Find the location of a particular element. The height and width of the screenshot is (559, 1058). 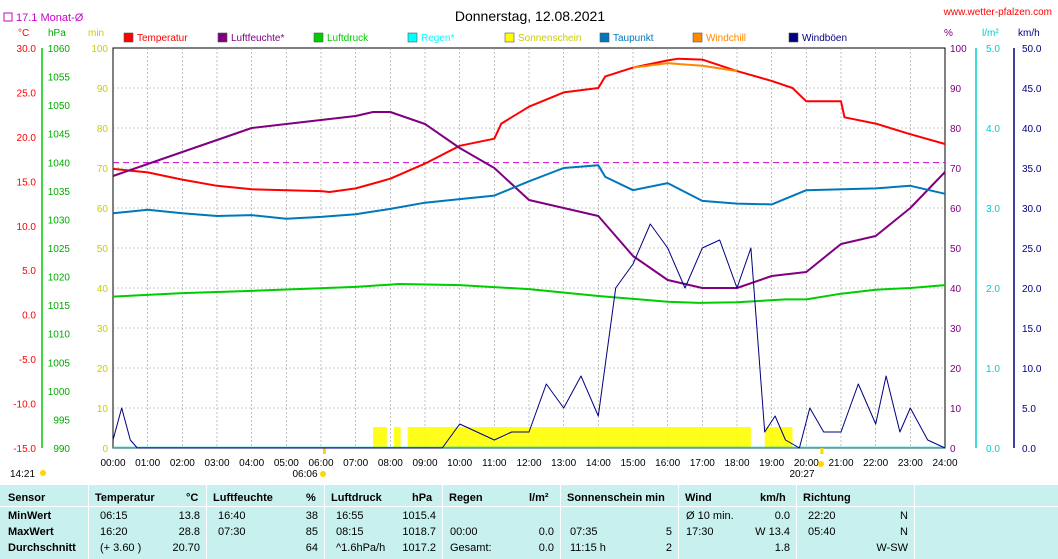

x-tick-16: 16:00 is located at coordinates (667, 463).